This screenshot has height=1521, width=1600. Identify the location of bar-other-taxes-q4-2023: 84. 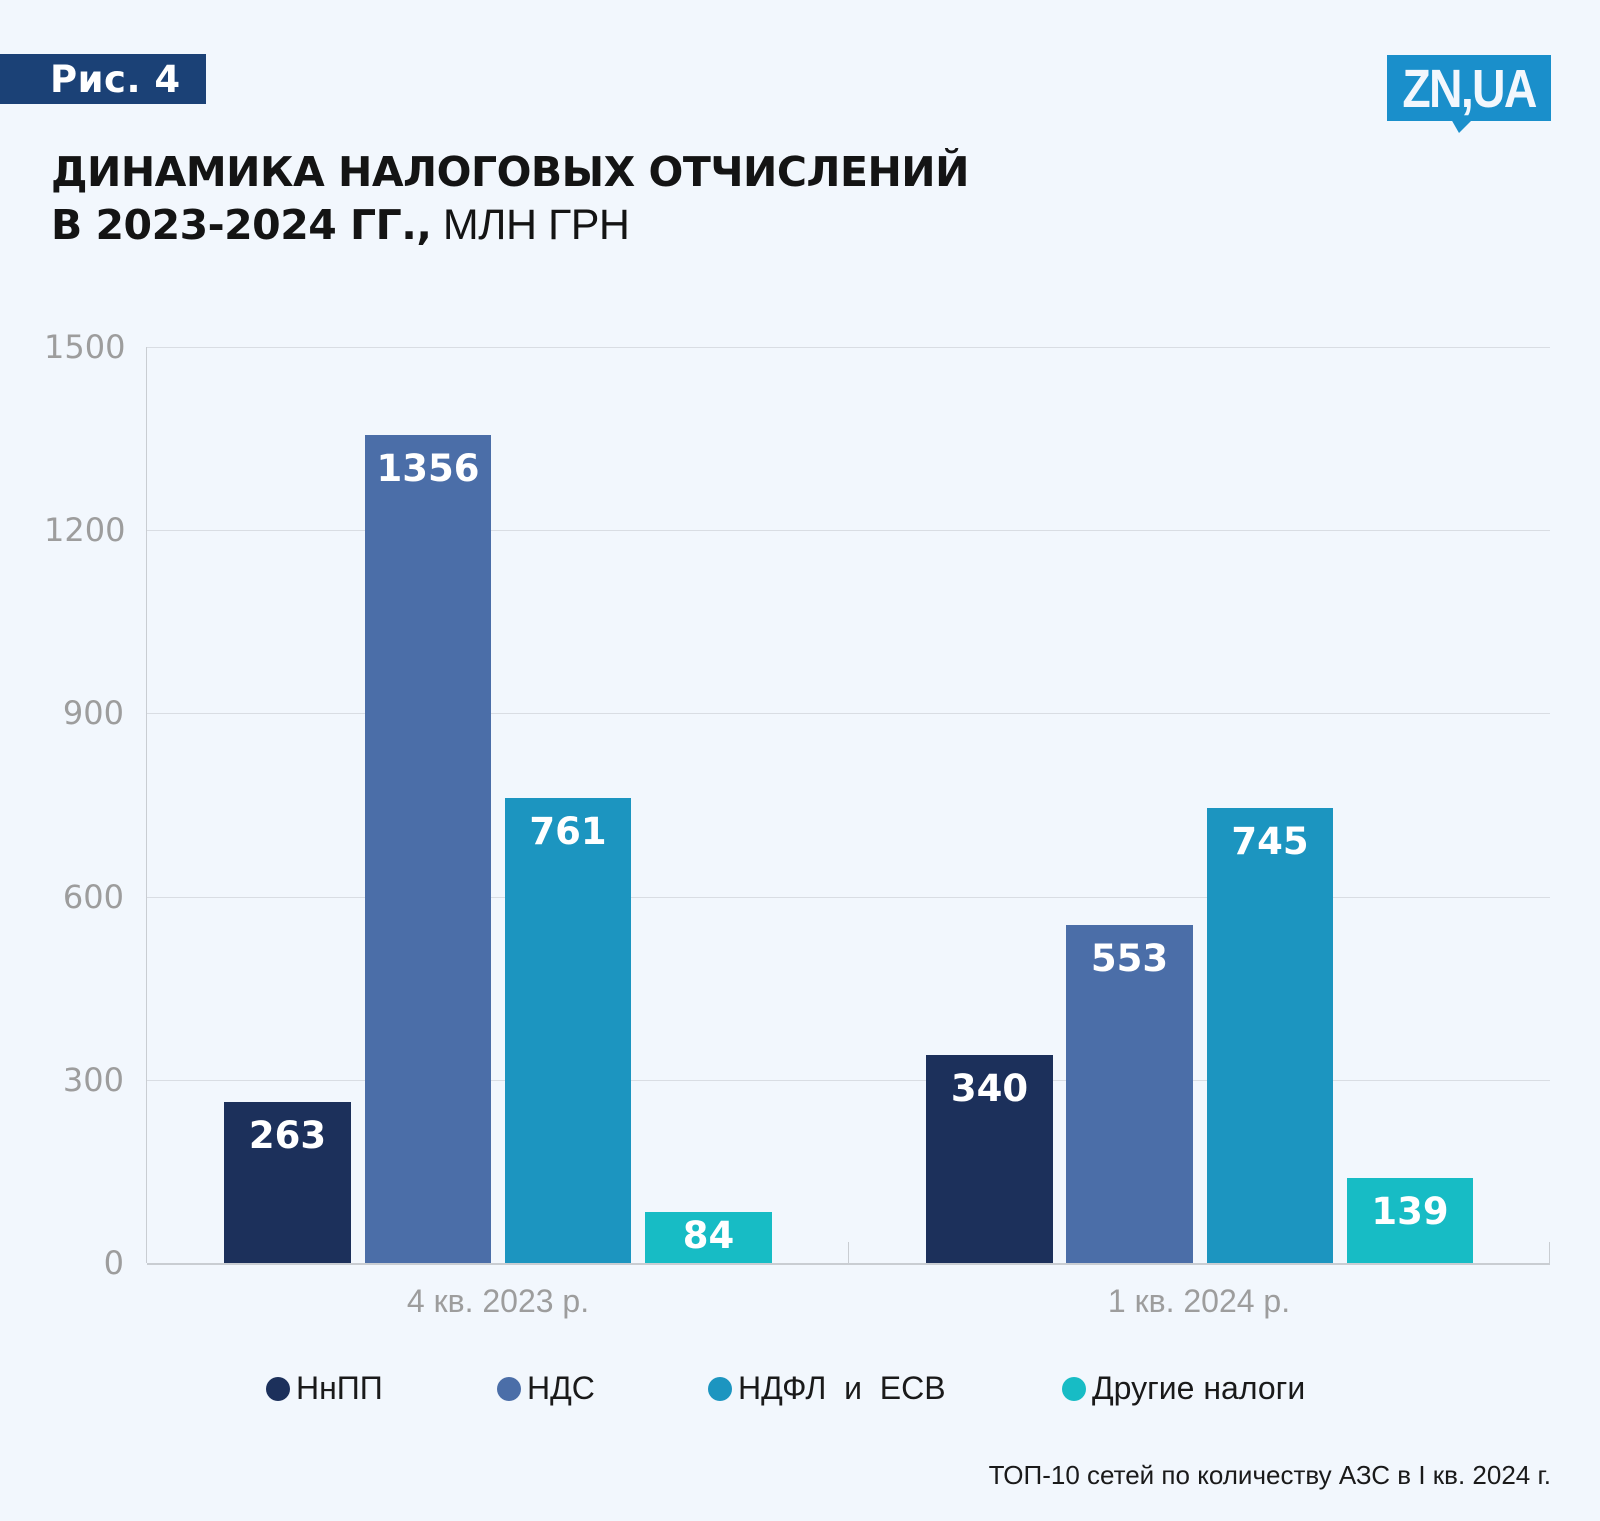
(708, 1237).